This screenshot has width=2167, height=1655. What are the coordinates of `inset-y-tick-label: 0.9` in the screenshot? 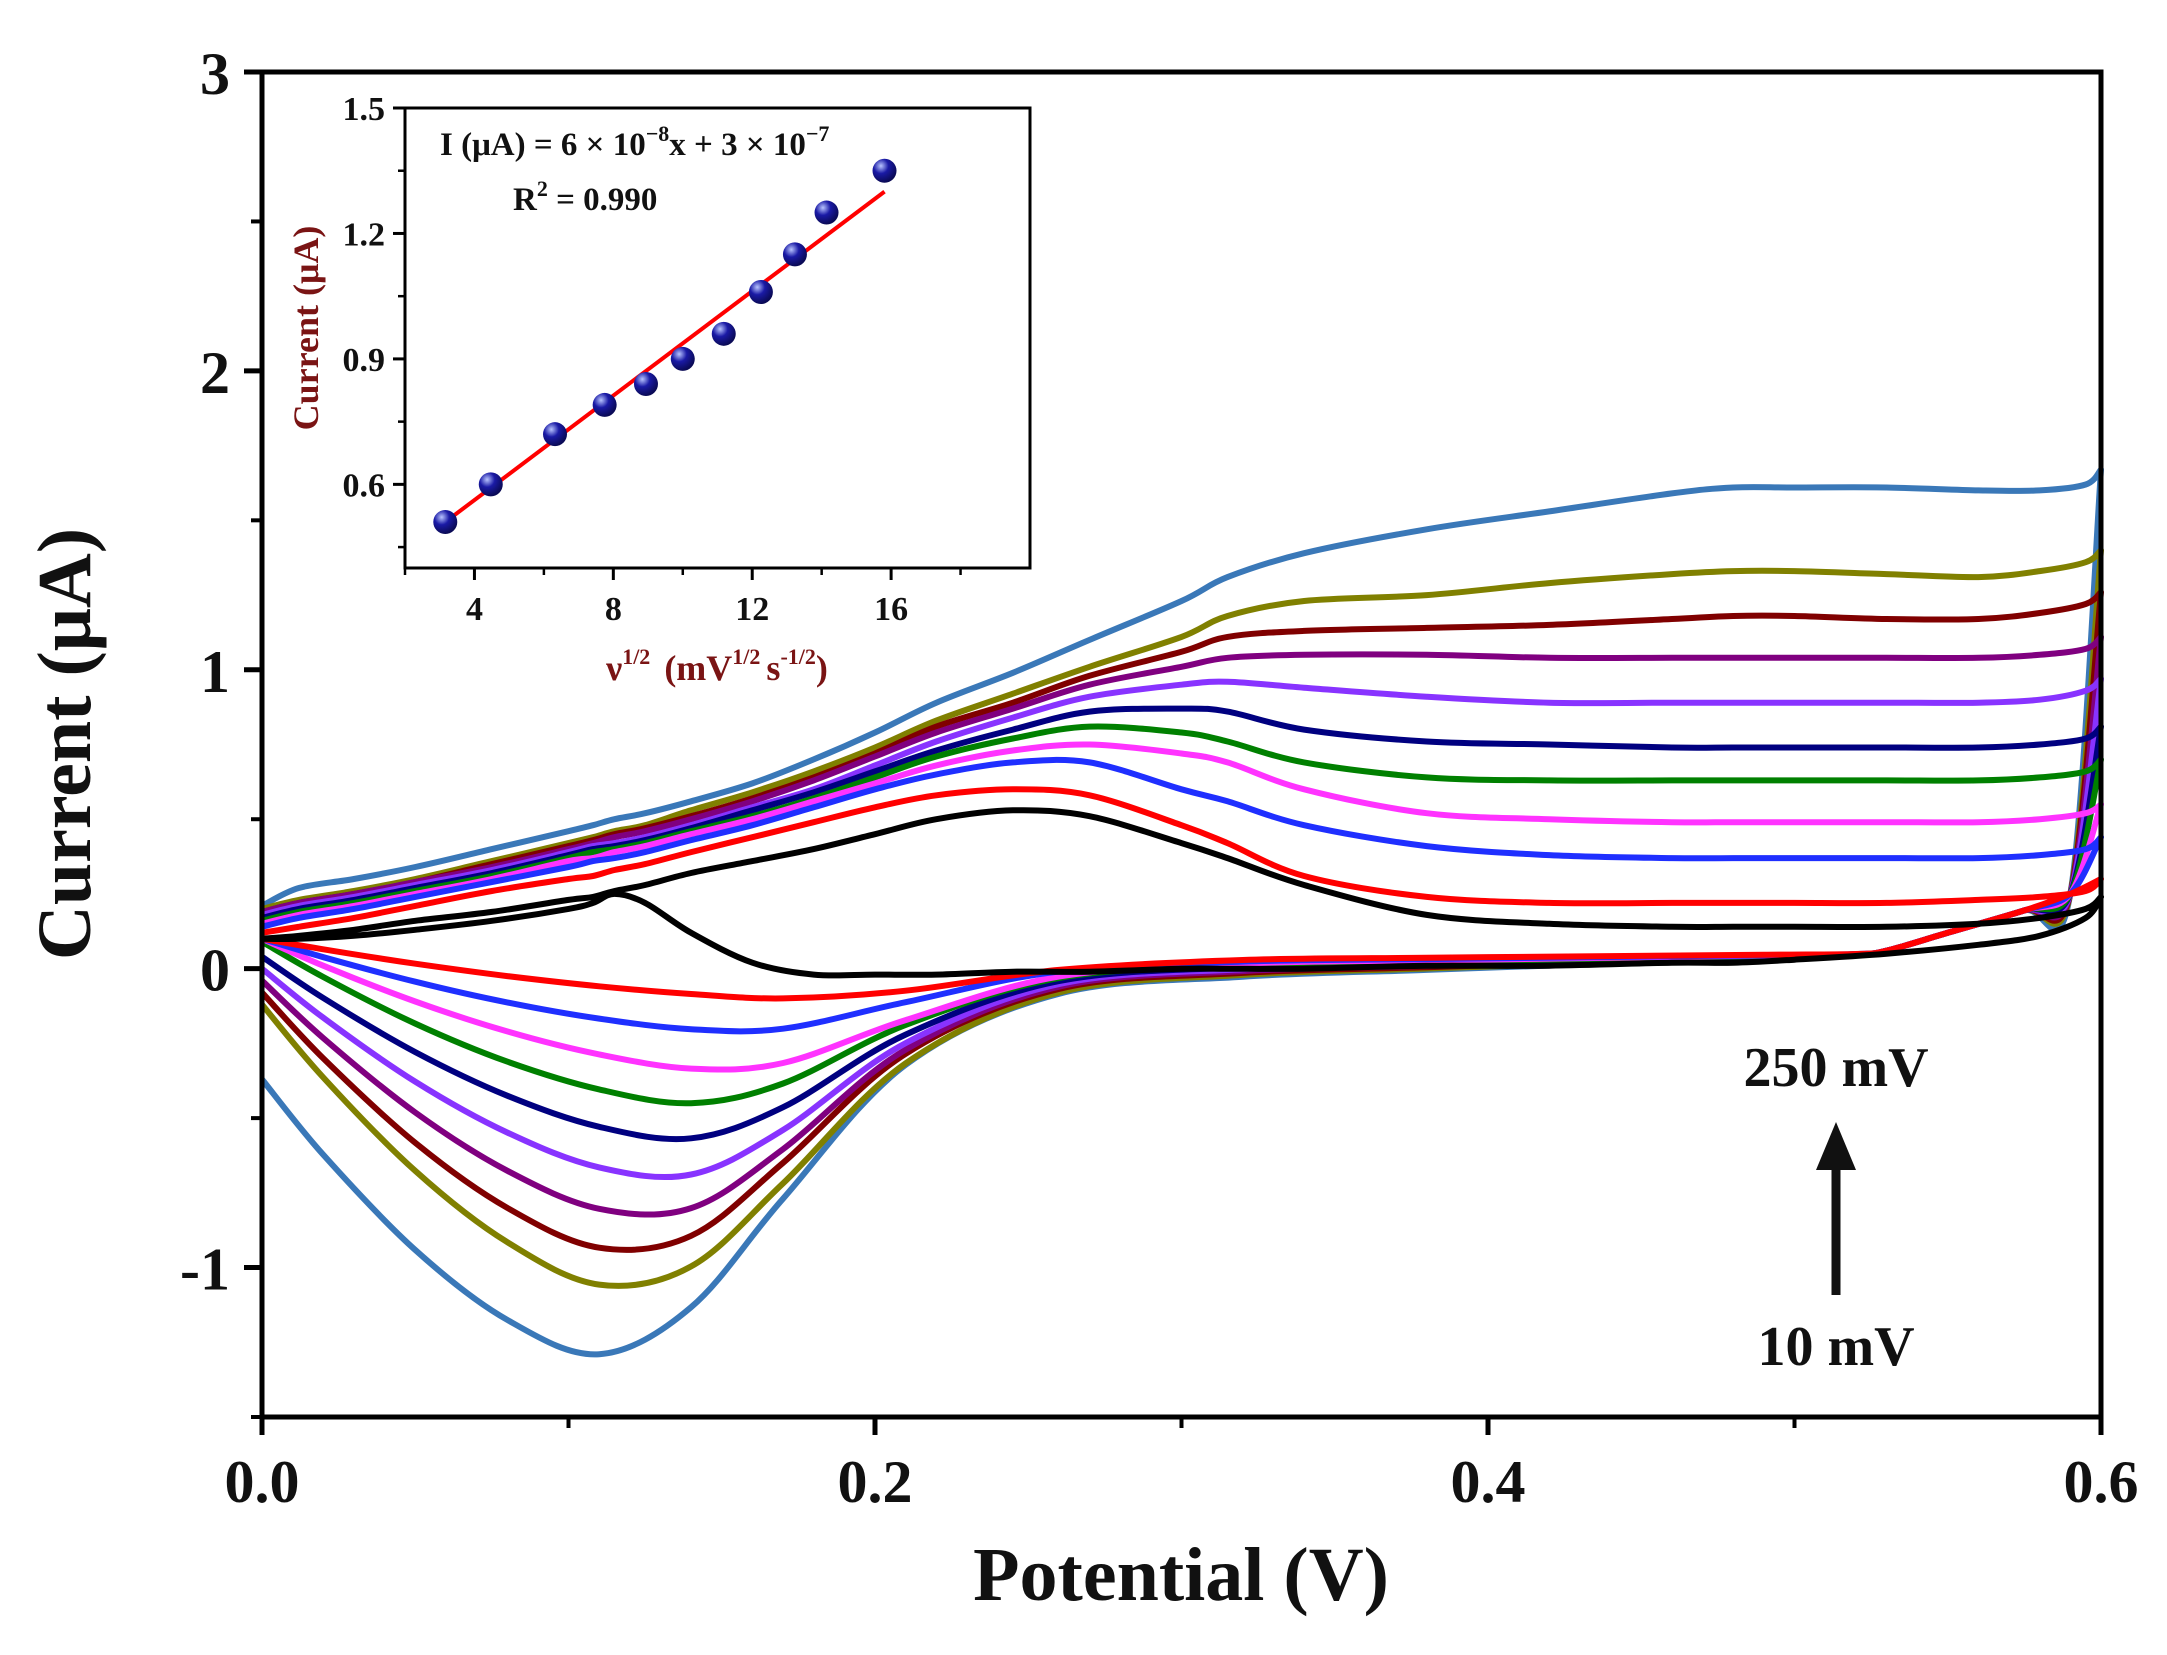 It's located at (364, 360).